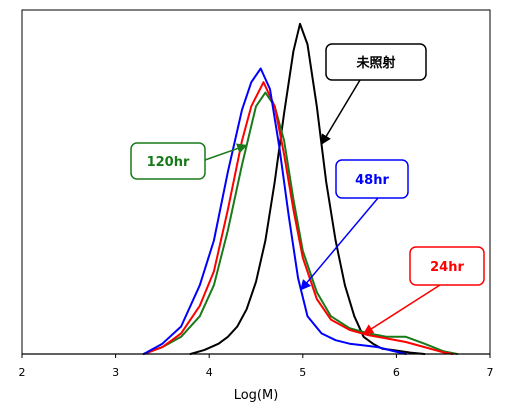  Describe the element at coordinates (256, 366) in the screenshot. I see `x-ticks: 2 3 4 5 6 7` at that location.